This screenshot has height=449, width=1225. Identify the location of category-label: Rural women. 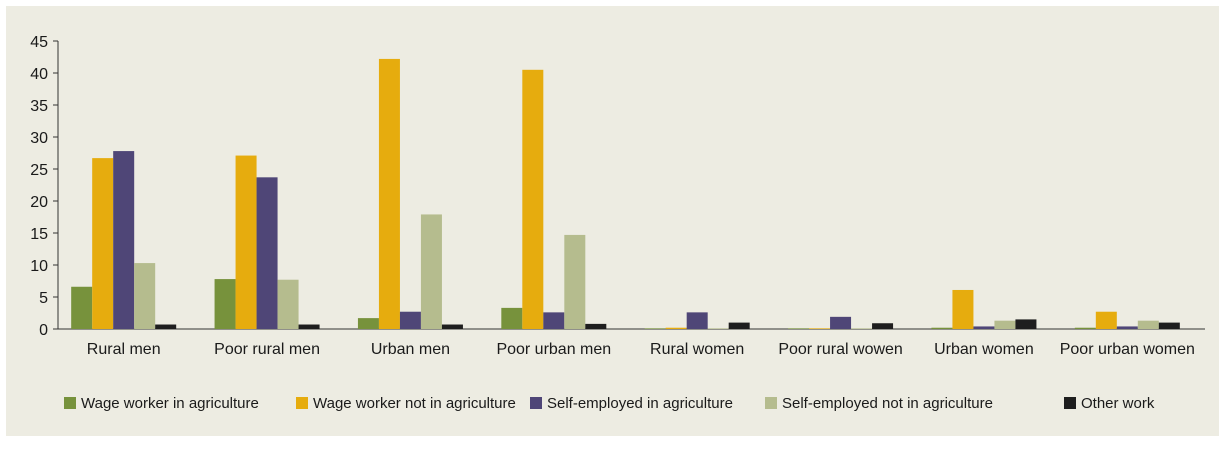
(697, 349).